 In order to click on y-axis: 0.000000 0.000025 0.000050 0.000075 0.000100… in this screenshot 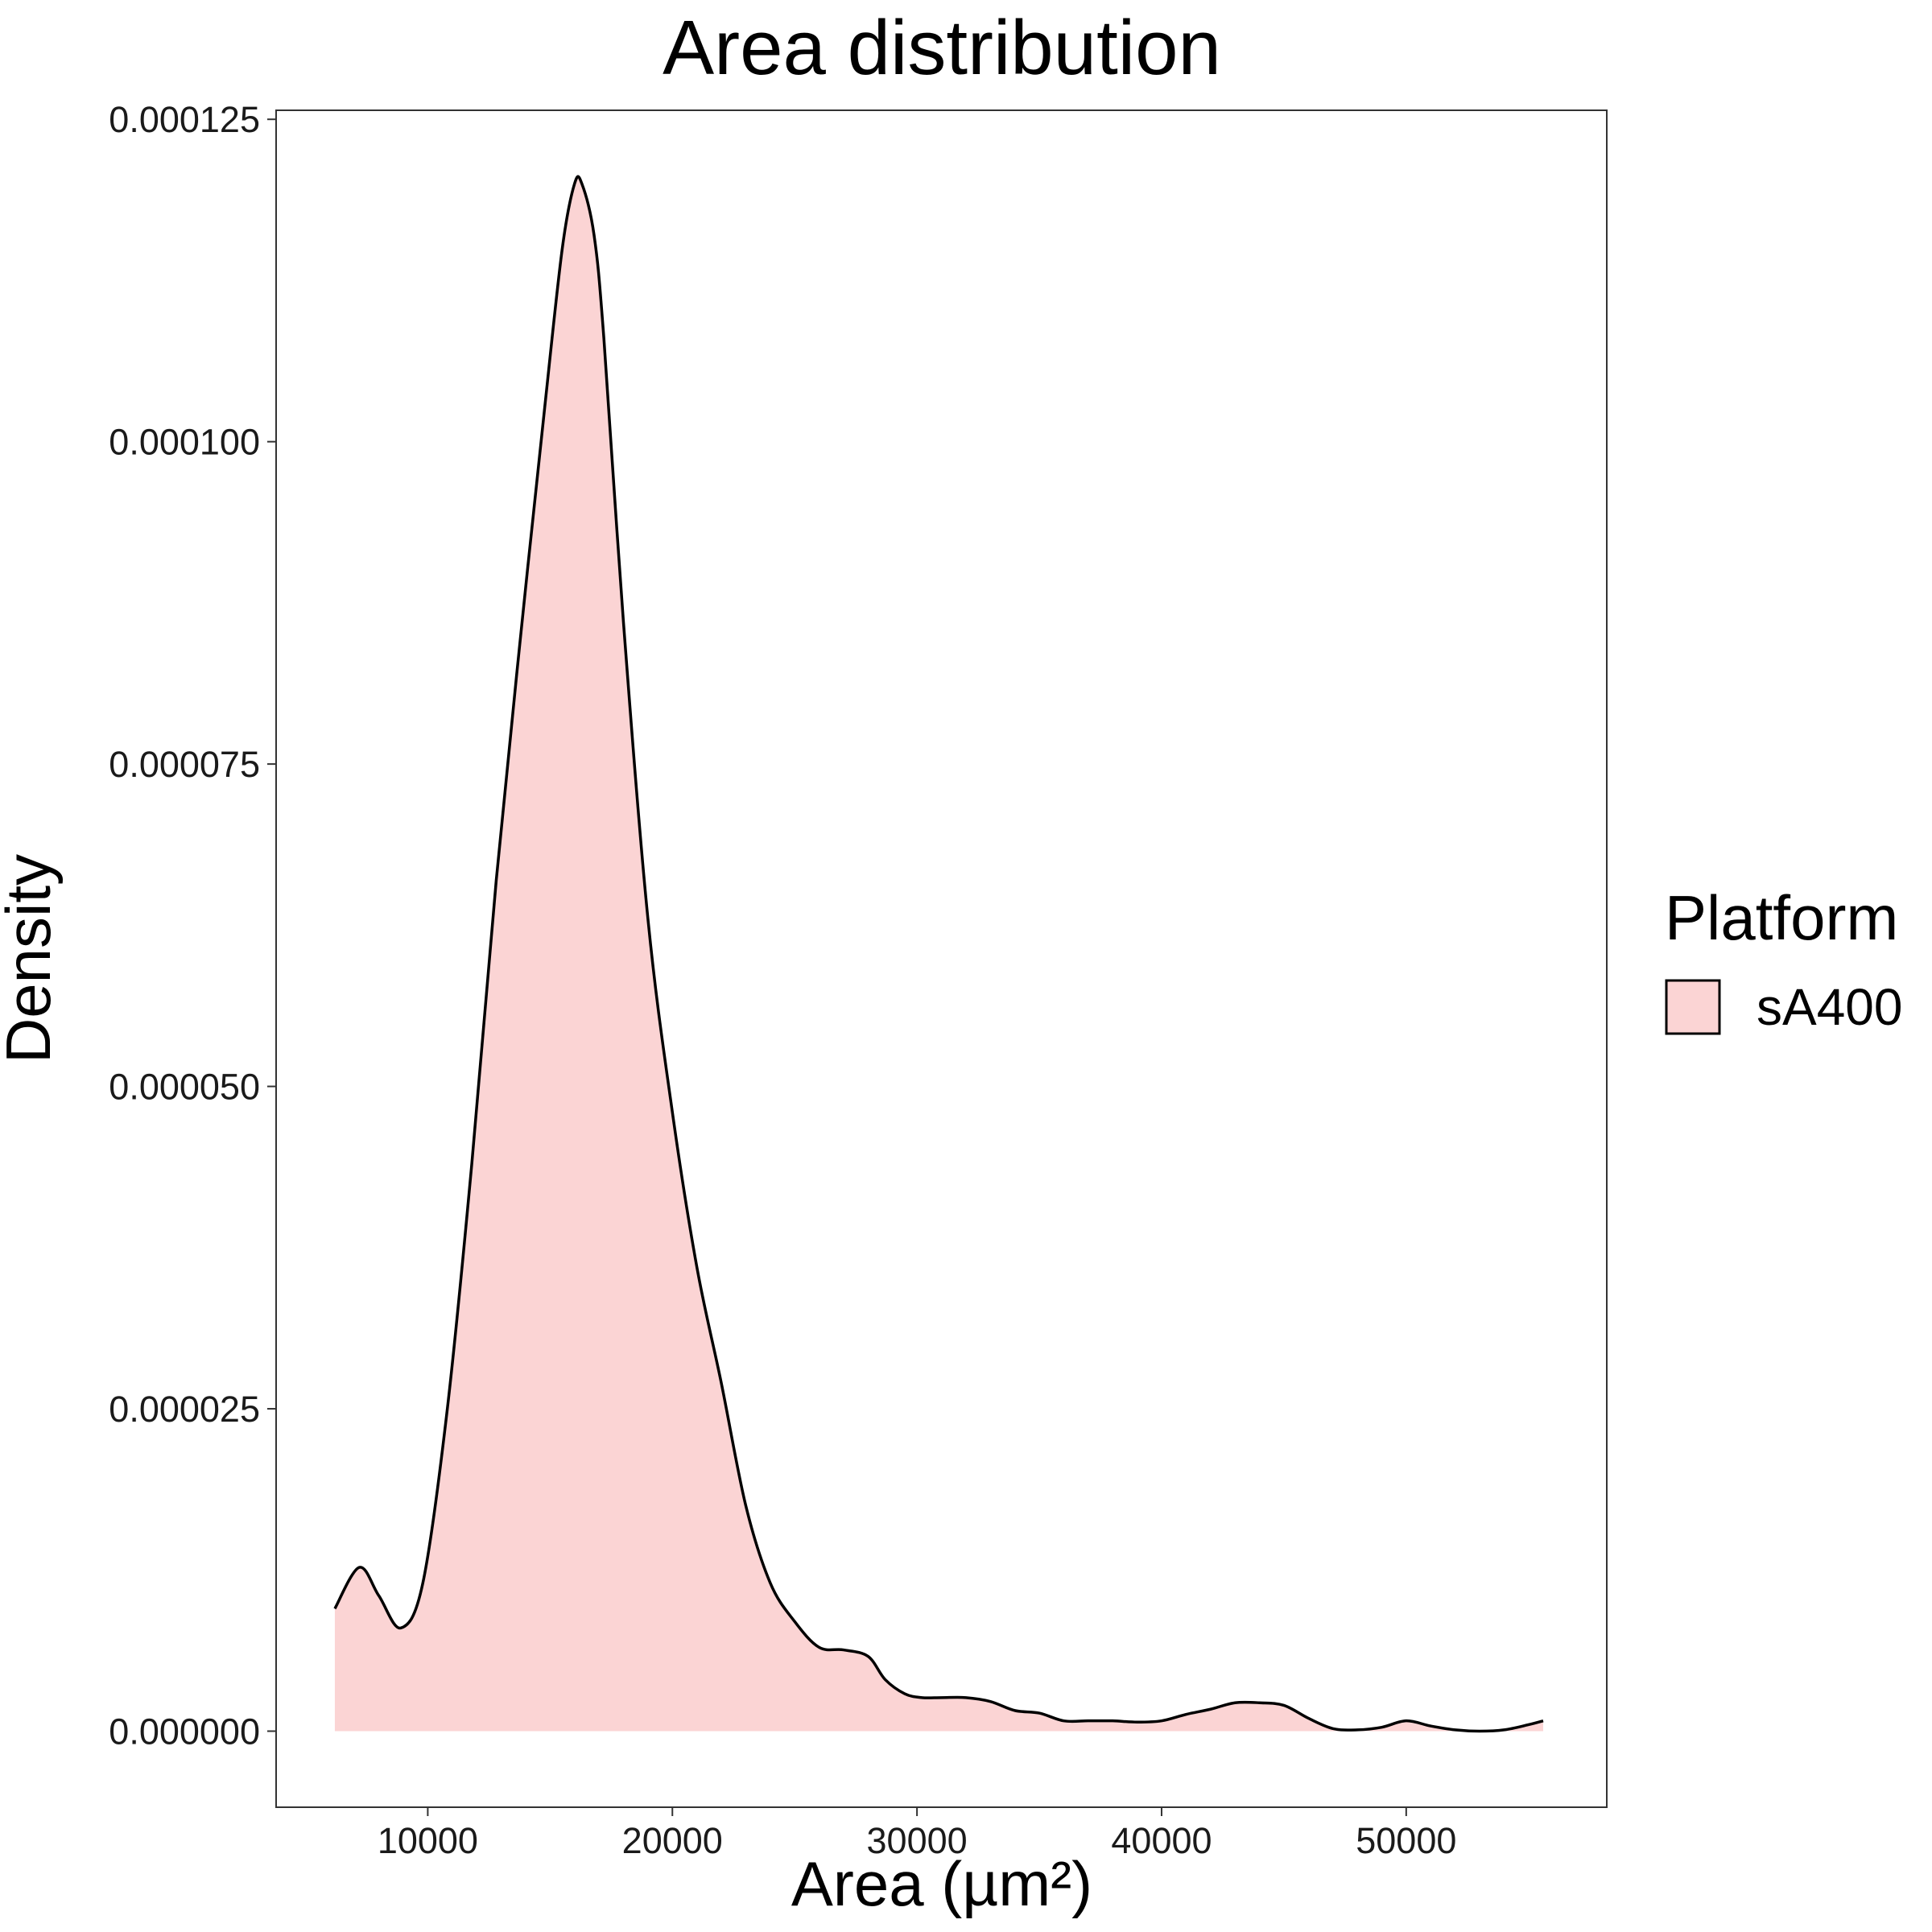, I will do `click(192, 926)`.